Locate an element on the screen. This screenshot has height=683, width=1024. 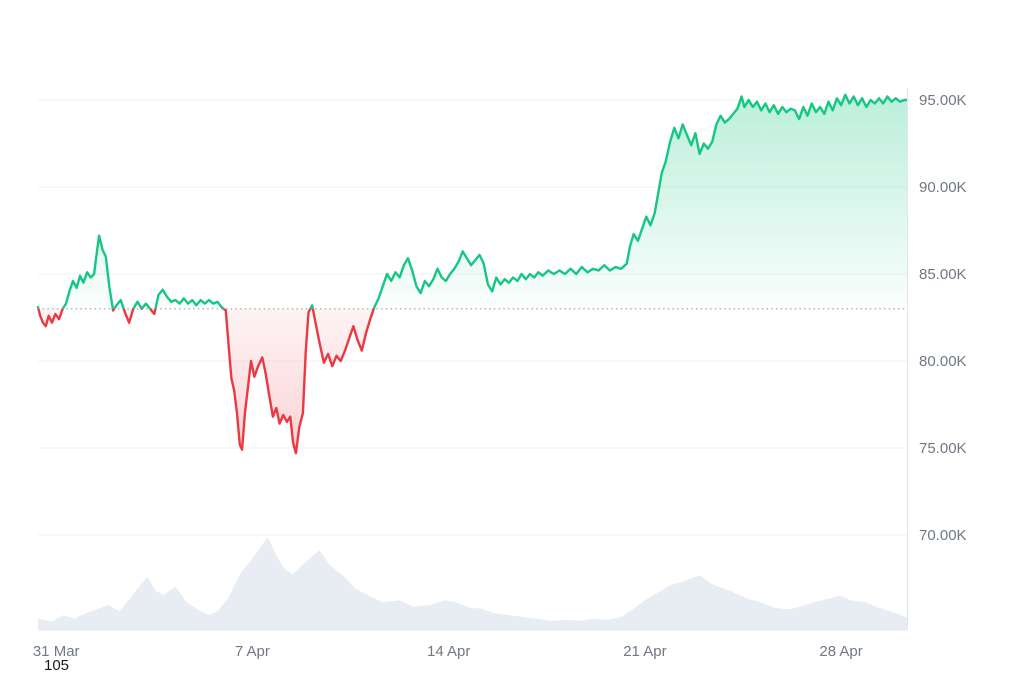
footnote-label: 105 is located at coordinates (57, 665).